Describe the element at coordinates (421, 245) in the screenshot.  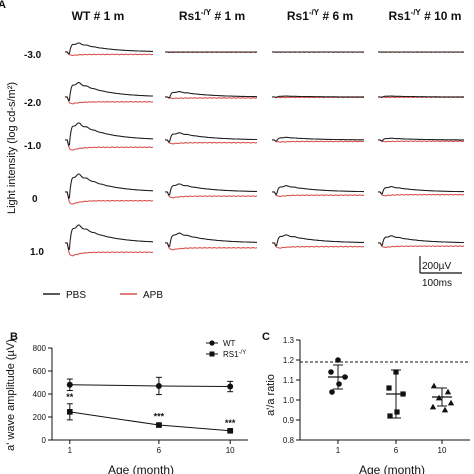
I see `trace-apb-c3-r4` at that location.